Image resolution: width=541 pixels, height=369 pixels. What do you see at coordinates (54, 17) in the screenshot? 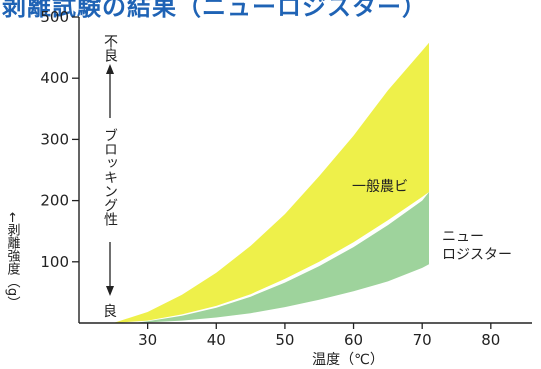
I see `y-tick-label: 500` at bounding box center [54, 17].